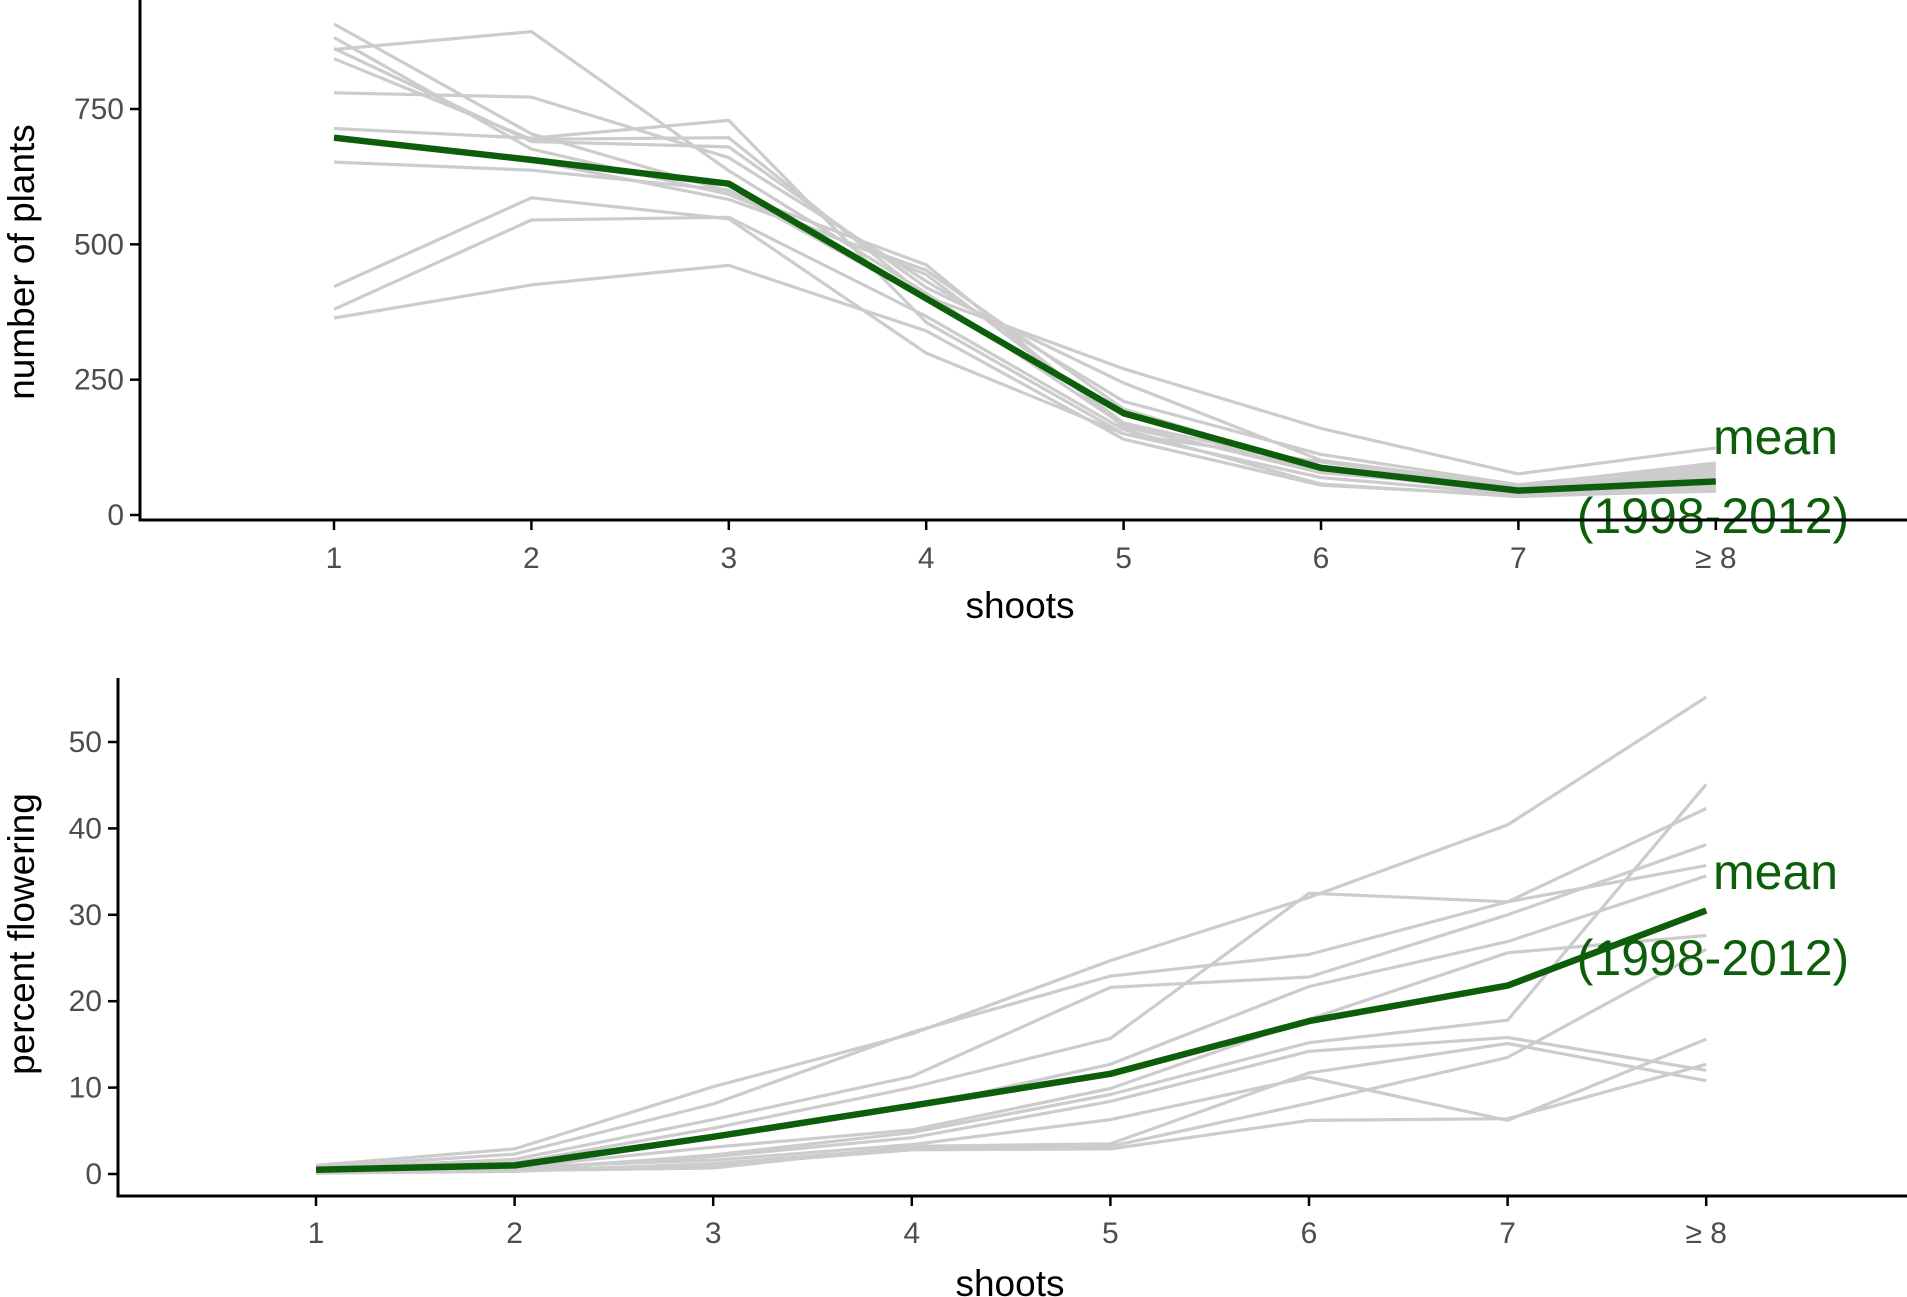 This screenshot has width=1907, height=1297. I want to click on mean-series-line, so click(1011, 1040).